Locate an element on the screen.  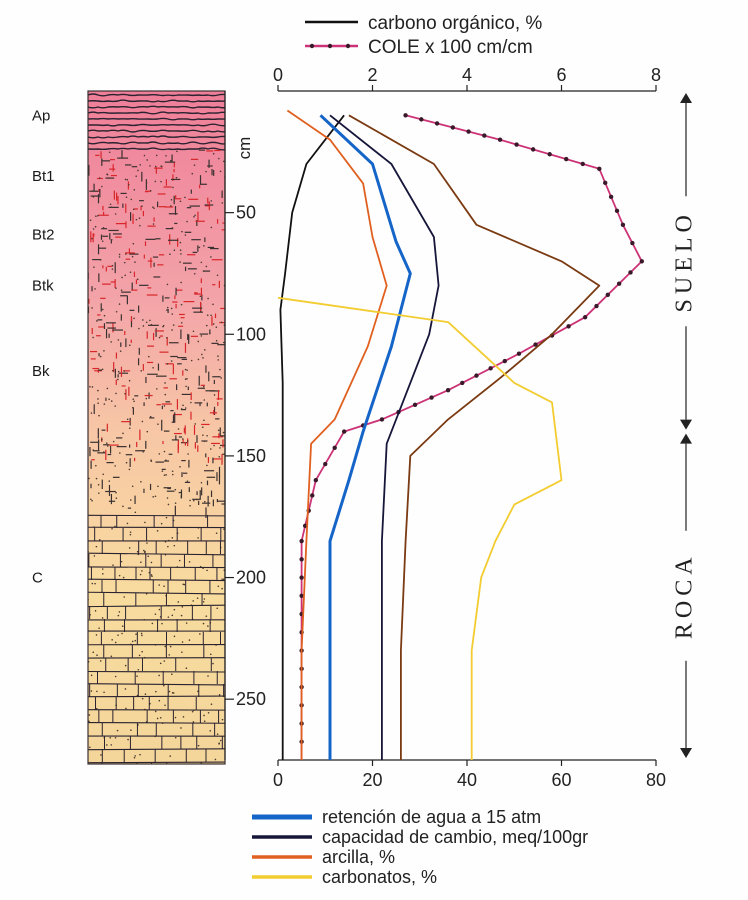
top-tick-label: 2 is located at coordinates (372, 75).